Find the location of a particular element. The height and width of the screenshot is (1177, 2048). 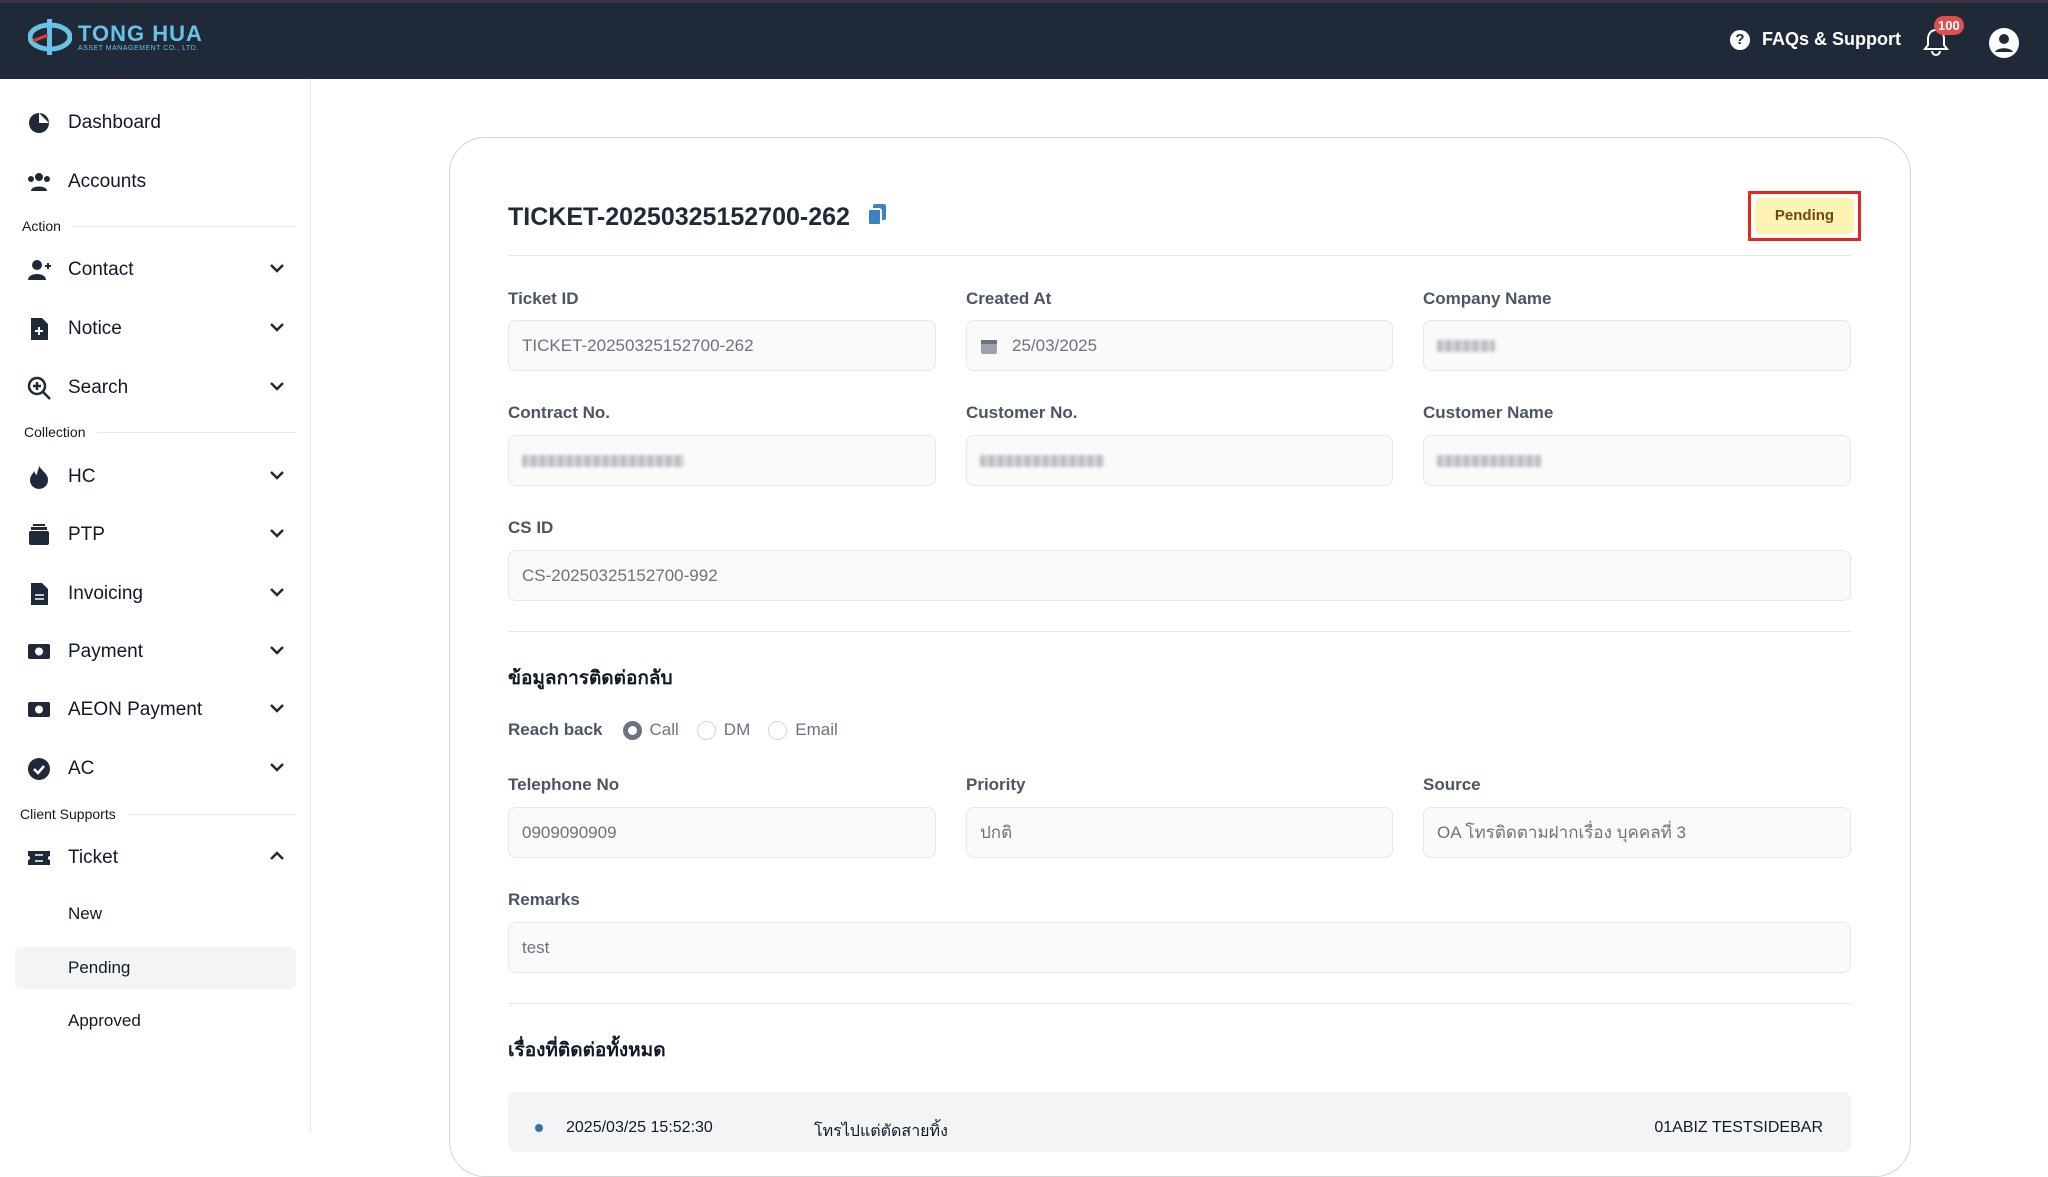

user-plus-icon is located at coordinates (39, 270).